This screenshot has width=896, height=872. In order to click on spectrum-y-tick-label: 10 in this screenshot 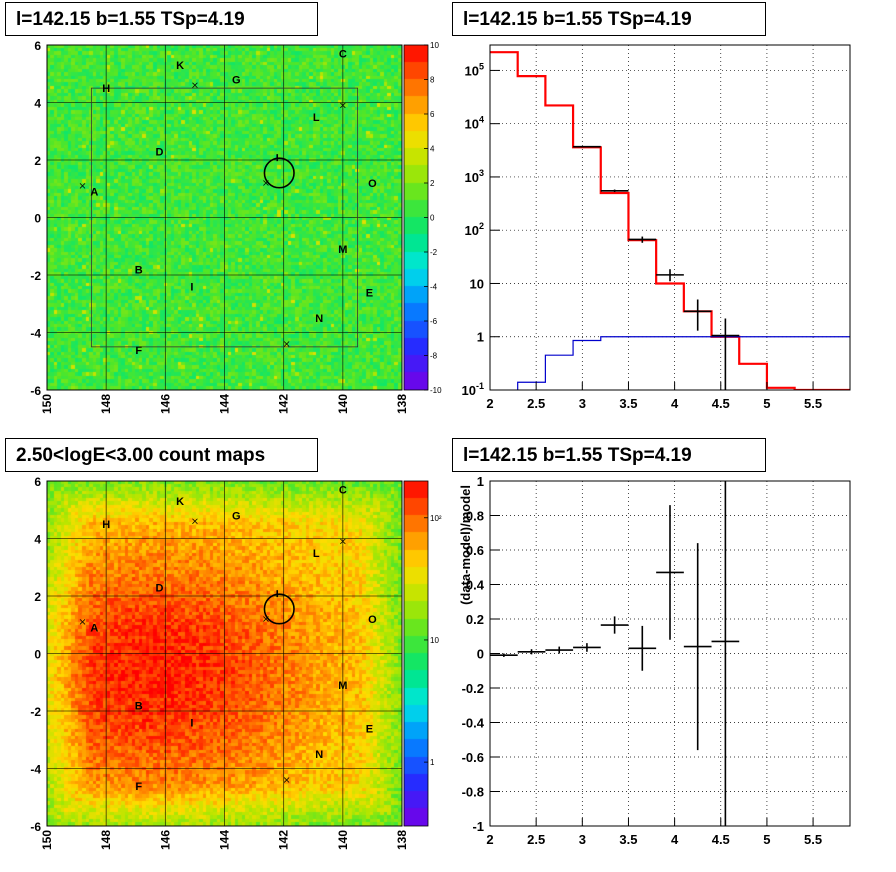, I will do `click(477, 283)`.